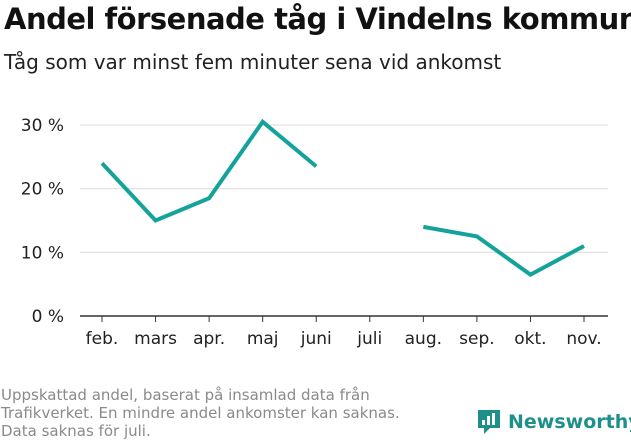 This screenshot has height=440, width=631. Describe the element at coordinates (42, 190) in the screenshot. I see `y-tick-label: 20 %` at that location.